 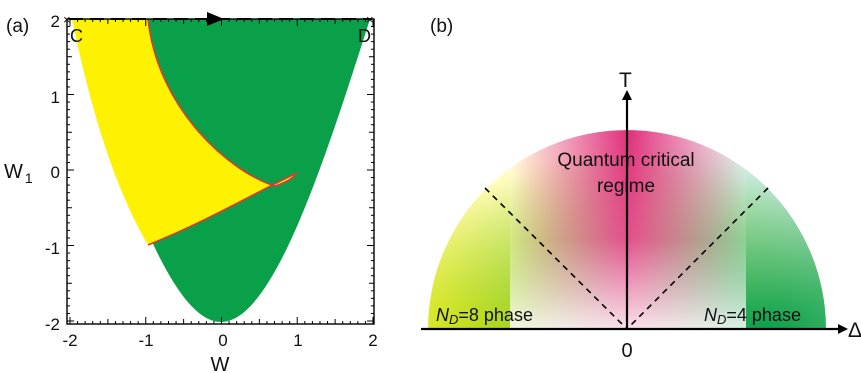 What do you see at coordinates (453, 319) in the screenshot?
I see `left-phase-sub: D` at bounding box center [453, 319].